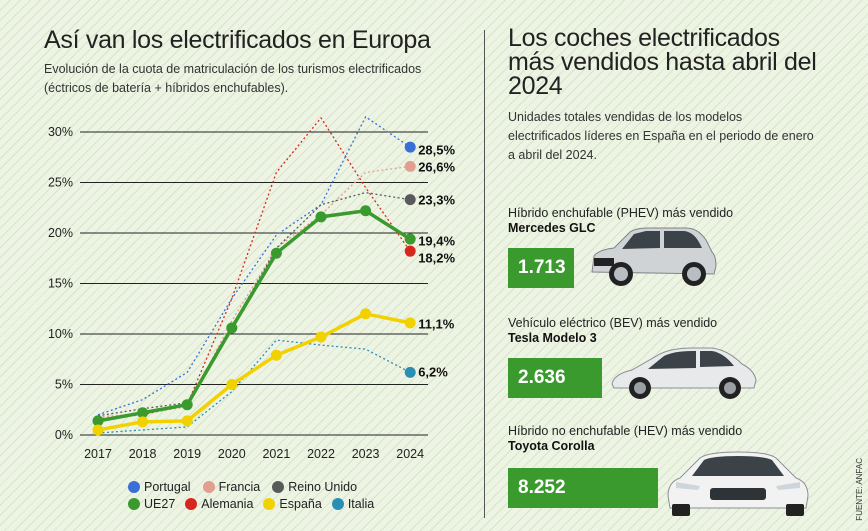 This screenshot has width=868, height=531. I want to click on x-tick-label: 2017, so click(98, 454).